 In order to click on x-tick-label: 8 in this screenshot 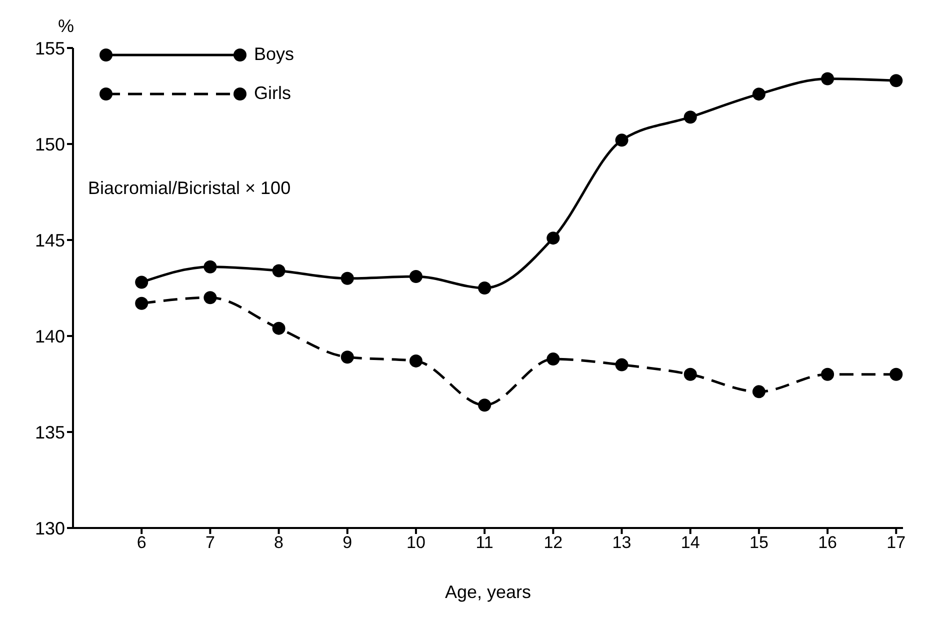, I will do `click(279, 542)`.